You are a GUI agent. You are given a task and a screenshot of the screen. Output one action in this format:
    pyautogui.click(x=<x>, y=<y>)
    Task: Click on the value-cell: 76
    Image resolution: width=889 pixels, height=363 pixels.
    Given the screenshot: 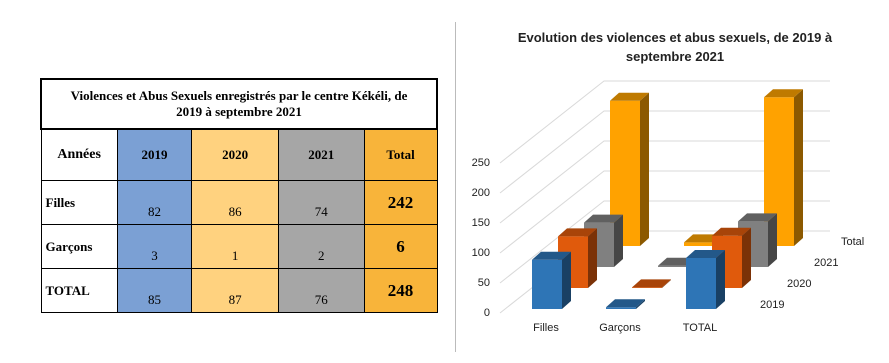 What is the action you would take?
    pyautogui.click(x=321, y=290)
    